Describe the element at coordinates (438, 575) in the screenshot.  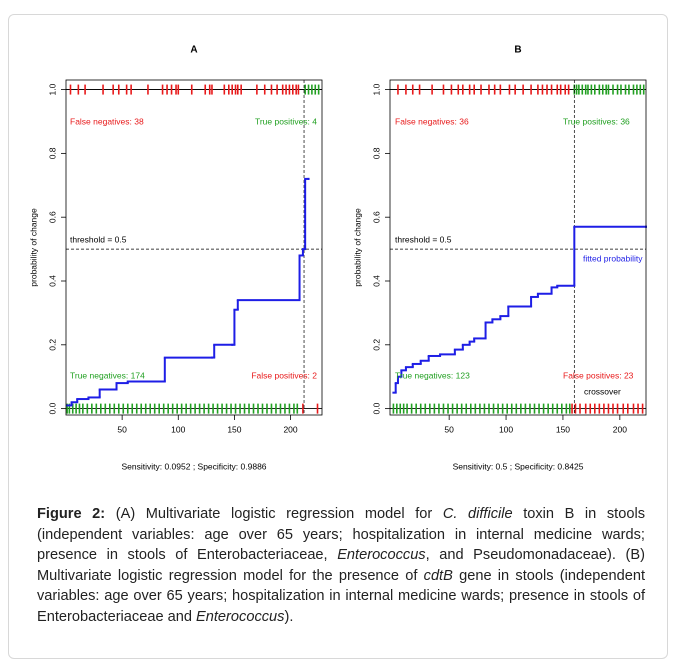
I see `caption-segment: cdtB` at that location.